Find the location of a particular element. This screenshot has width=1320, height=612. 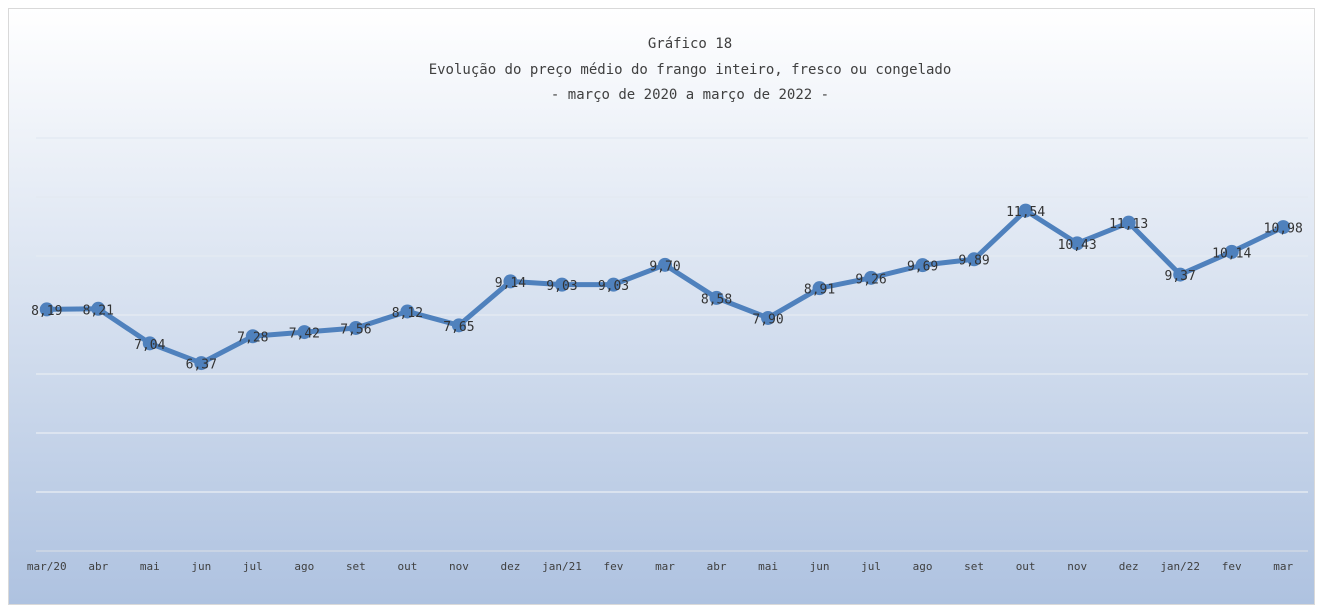

data-label: 10,98 is located at coordinates (1283, 229).